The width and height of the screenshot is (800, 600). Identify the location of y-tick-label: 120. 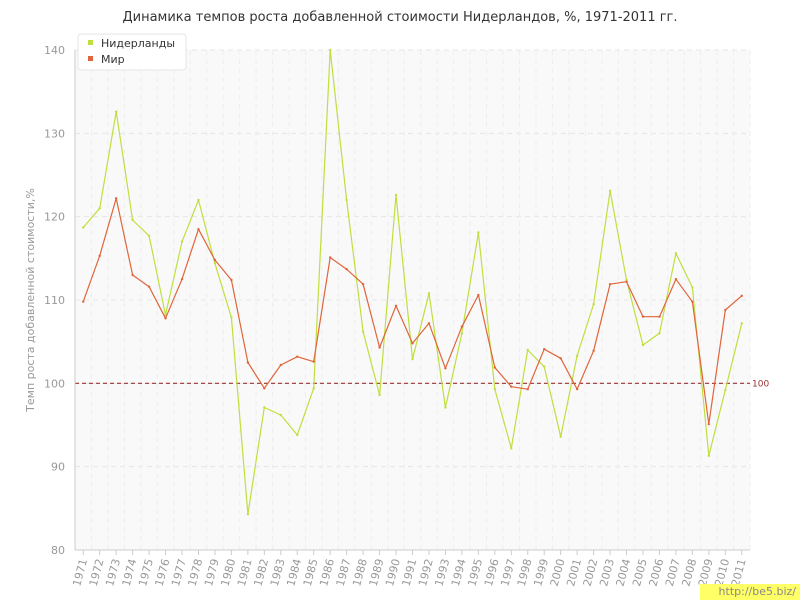
(54, 217).